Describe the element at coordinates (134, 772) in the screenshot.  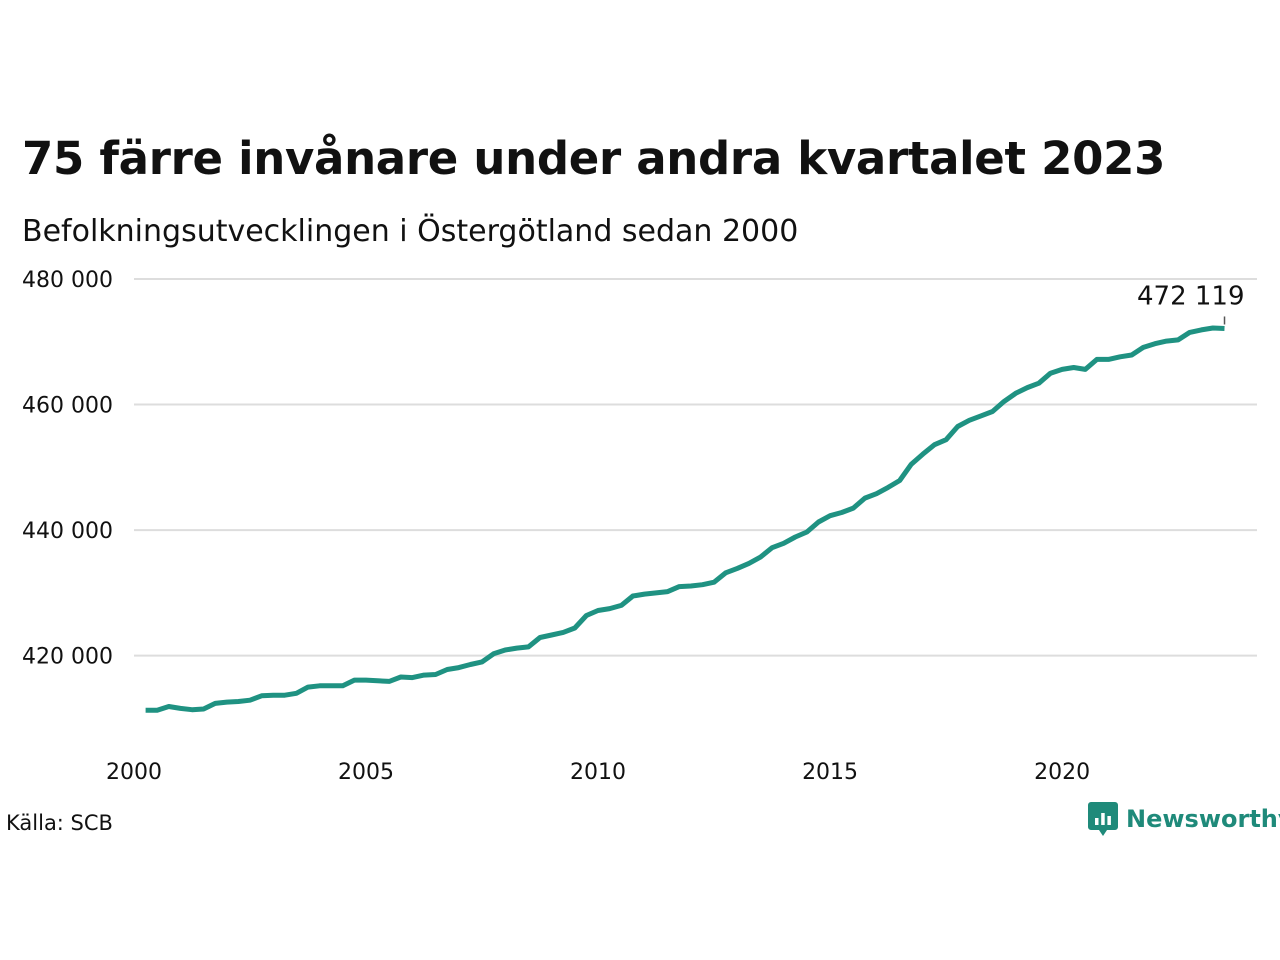
I see `x-tick-label: 2000` at that location.